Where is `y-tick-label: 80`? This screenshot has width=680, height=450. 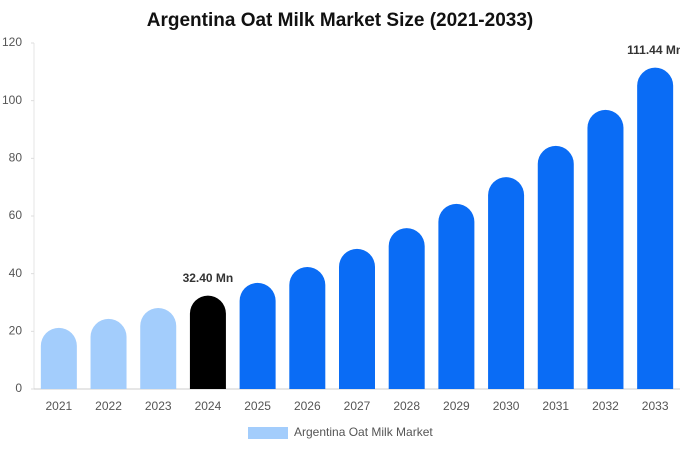
y-tick-label: 80 is located at coordinates (16, 158).